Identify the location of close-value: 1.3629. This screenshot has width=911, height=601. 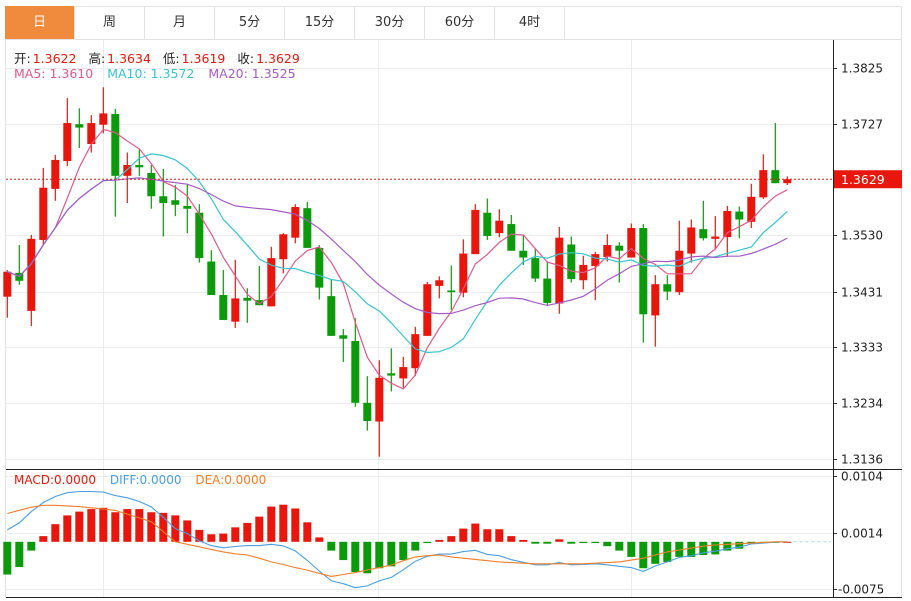
(278, 58).